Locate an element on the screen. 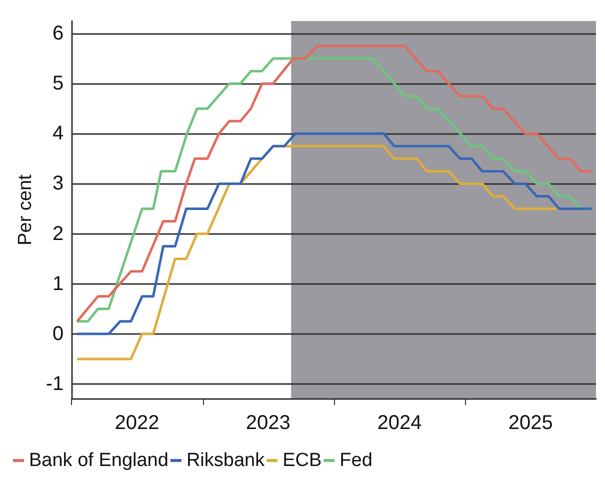 Image resolution: width=605 pixels, height=487 pixels. y-tick-label: 2 is located at coordinates (58, 233).